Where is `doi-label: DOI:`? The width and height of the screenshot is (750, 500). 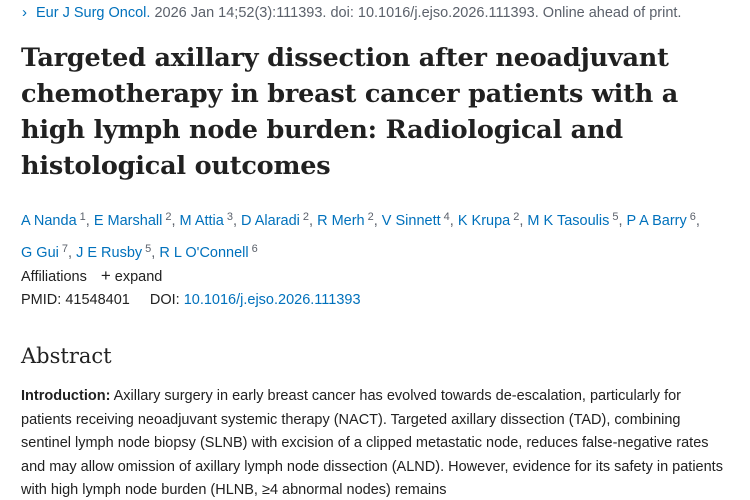 doi-label: DOI: is located at coordinates (164, 300).